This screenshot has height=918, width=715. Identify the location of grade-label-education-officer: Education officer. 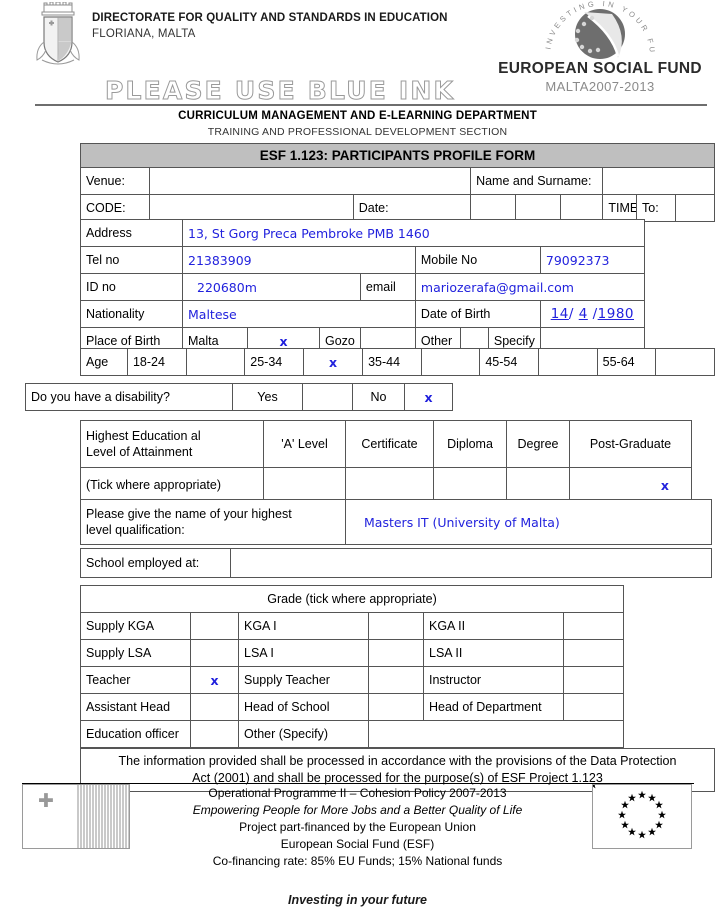
(135, 734).